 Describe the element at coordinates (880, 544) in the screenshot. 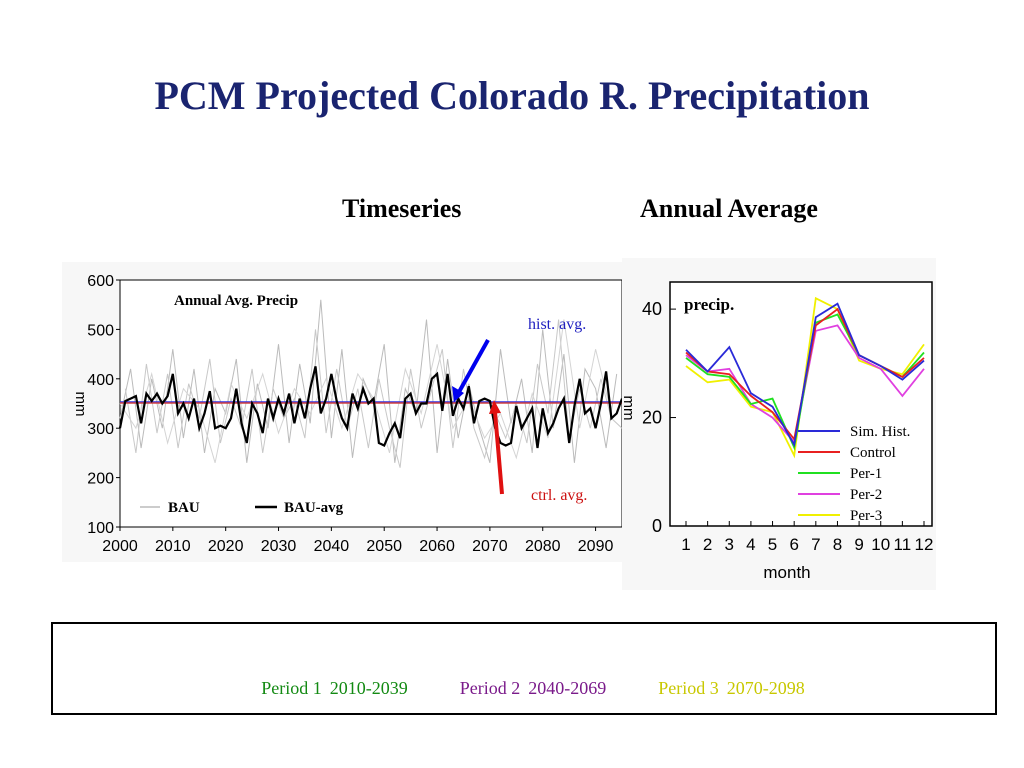

I see `x-tick-label: 10` at that location.